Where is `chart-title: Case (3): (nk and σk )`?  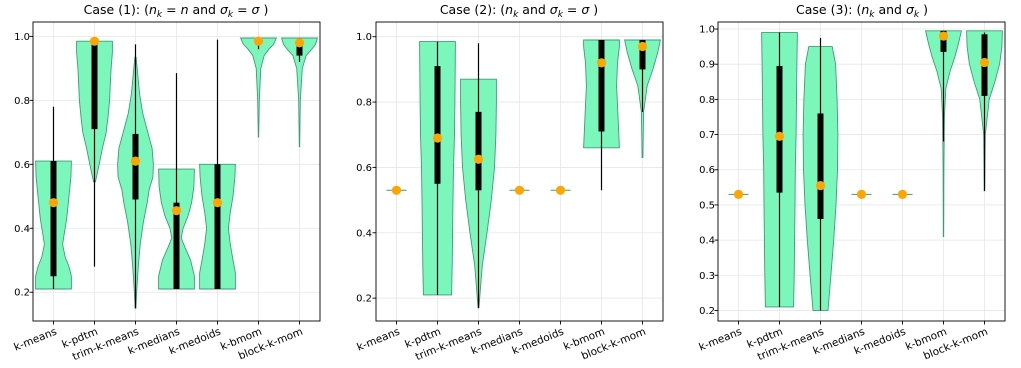
chart-title: Case (3): (nk and σk ) is located at coordinates (862, 11).